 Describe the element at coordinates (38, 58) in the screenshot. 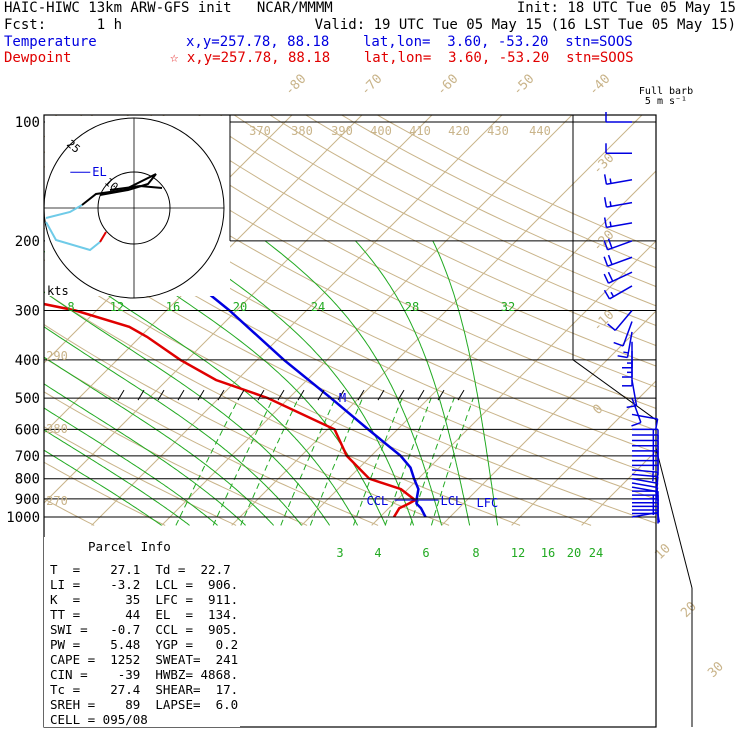

I see `legend-dewpoint: Dewpoint` at that location.